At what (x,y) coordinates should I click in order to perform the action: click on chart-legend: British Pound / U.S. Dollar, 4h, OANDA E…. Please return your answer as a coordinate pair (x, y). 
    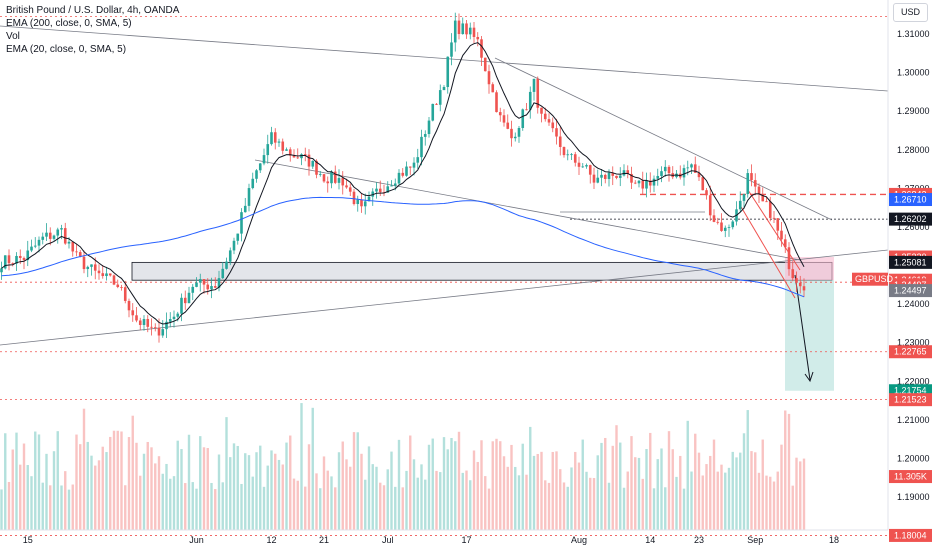
    Looking at the image, I should click on (92, 30).